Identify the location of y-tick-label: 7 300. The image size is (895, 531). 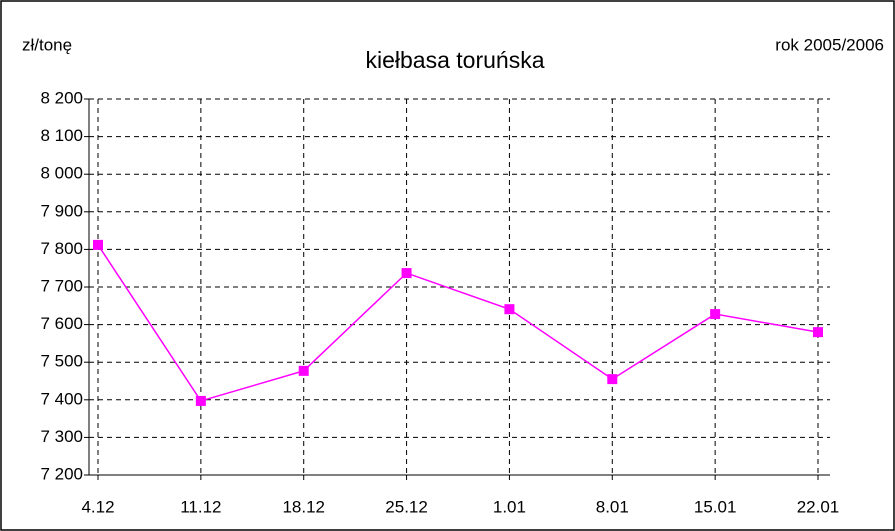
(61, 436).